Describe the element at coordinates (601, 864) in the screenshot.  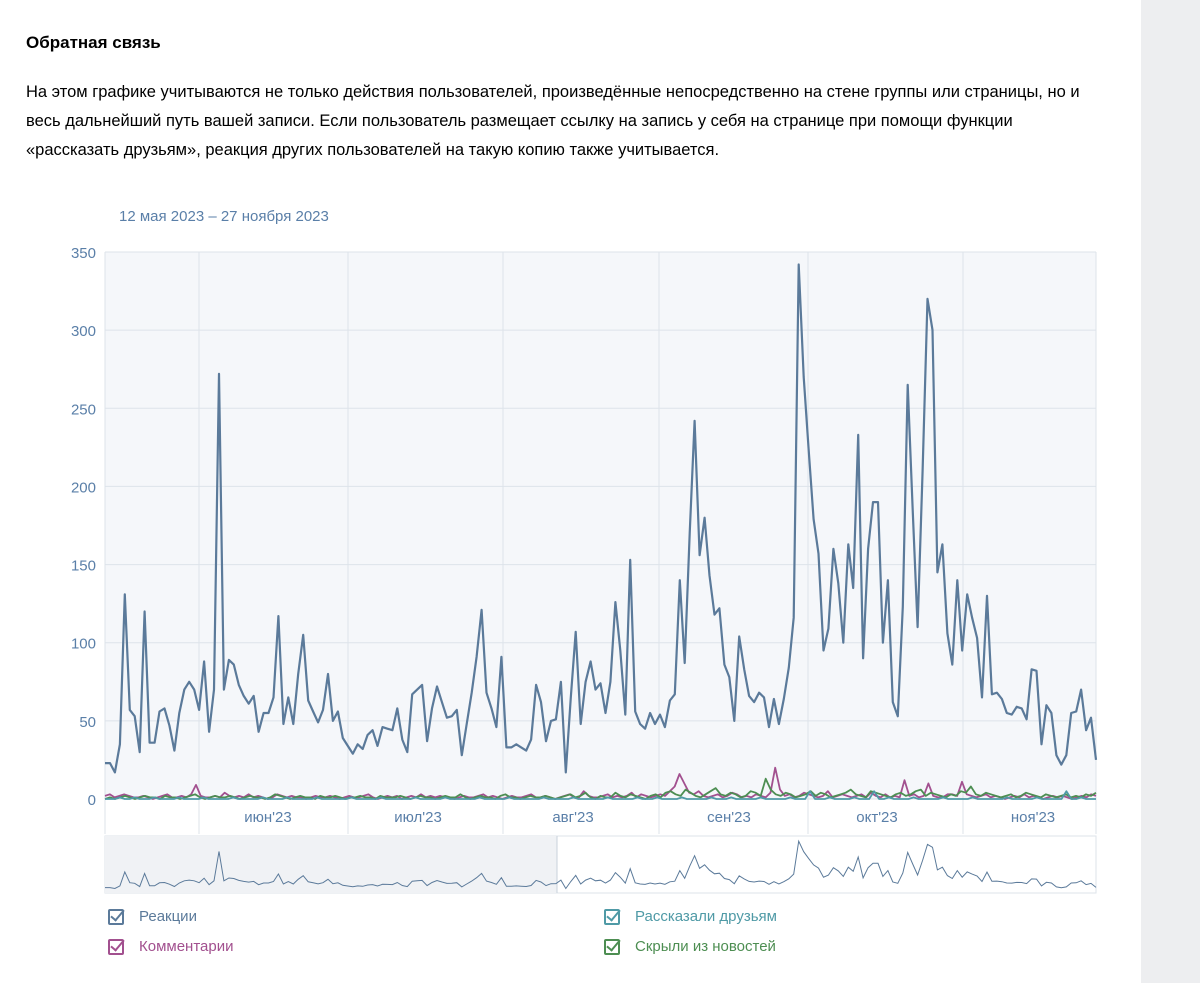
I see `navigator-series-line` at that location.